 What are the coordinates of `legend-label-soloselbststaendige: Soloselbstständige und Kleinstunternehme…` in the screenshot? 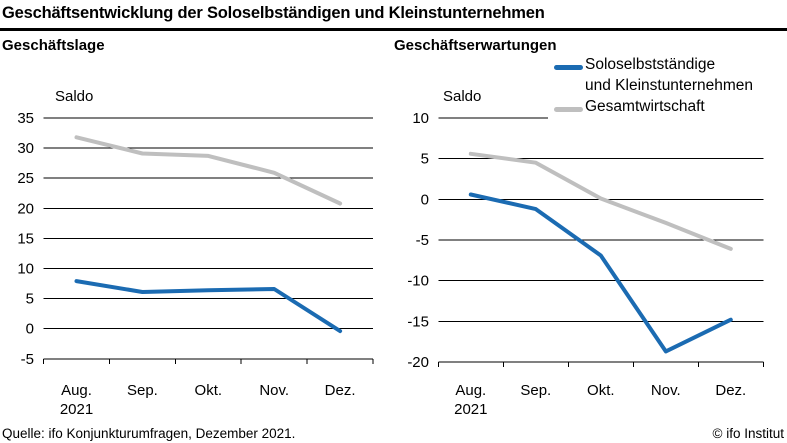 It's located at (669, 75).